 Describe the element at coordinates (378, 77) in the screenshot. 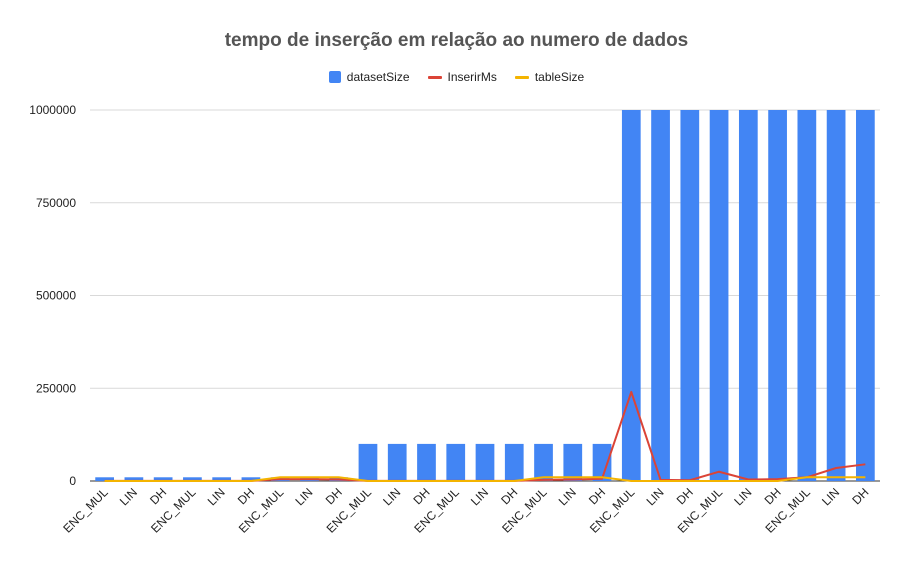

I see `legend-label-datasetsize: datasetSize` at that location.